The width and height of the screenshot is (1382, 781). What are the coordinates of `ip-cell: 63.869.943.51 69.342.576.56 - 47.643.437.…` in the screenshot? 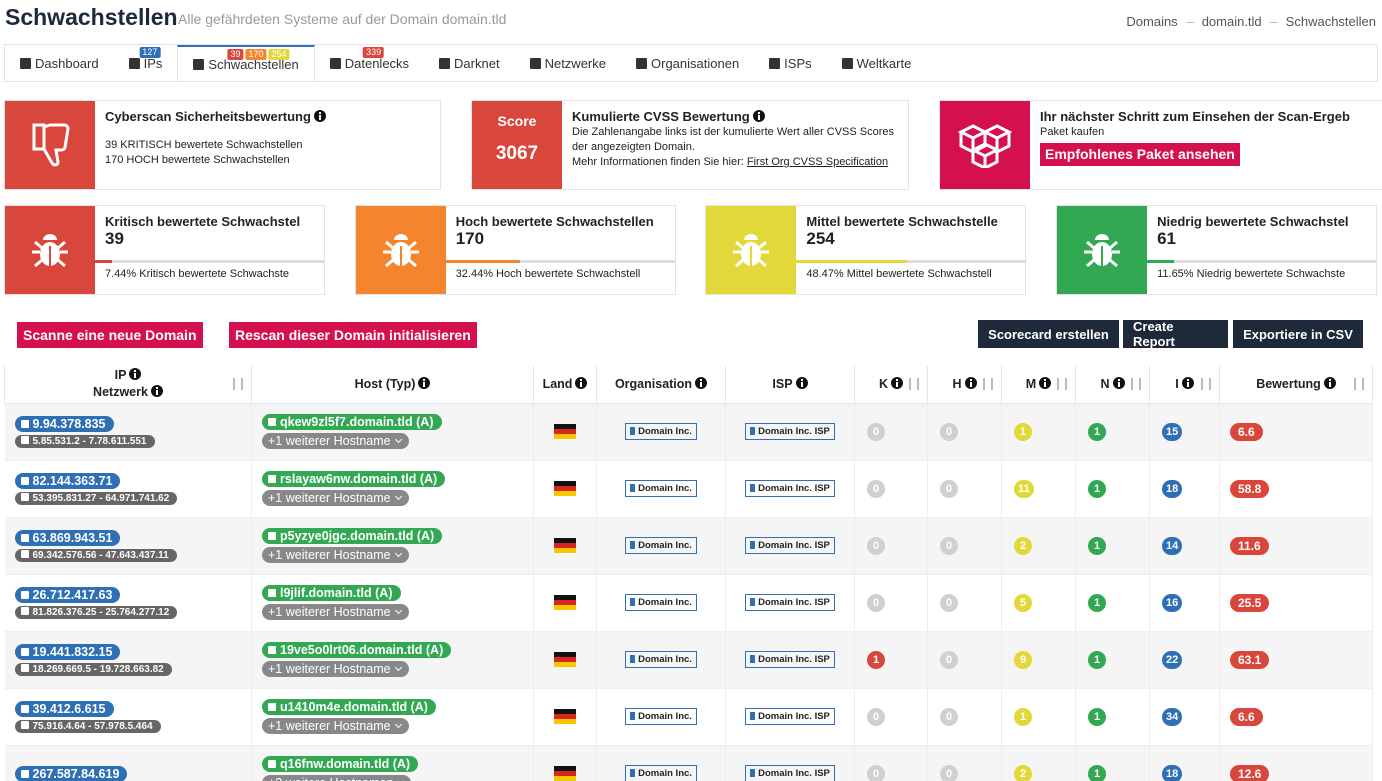 It's located at (128, 545).